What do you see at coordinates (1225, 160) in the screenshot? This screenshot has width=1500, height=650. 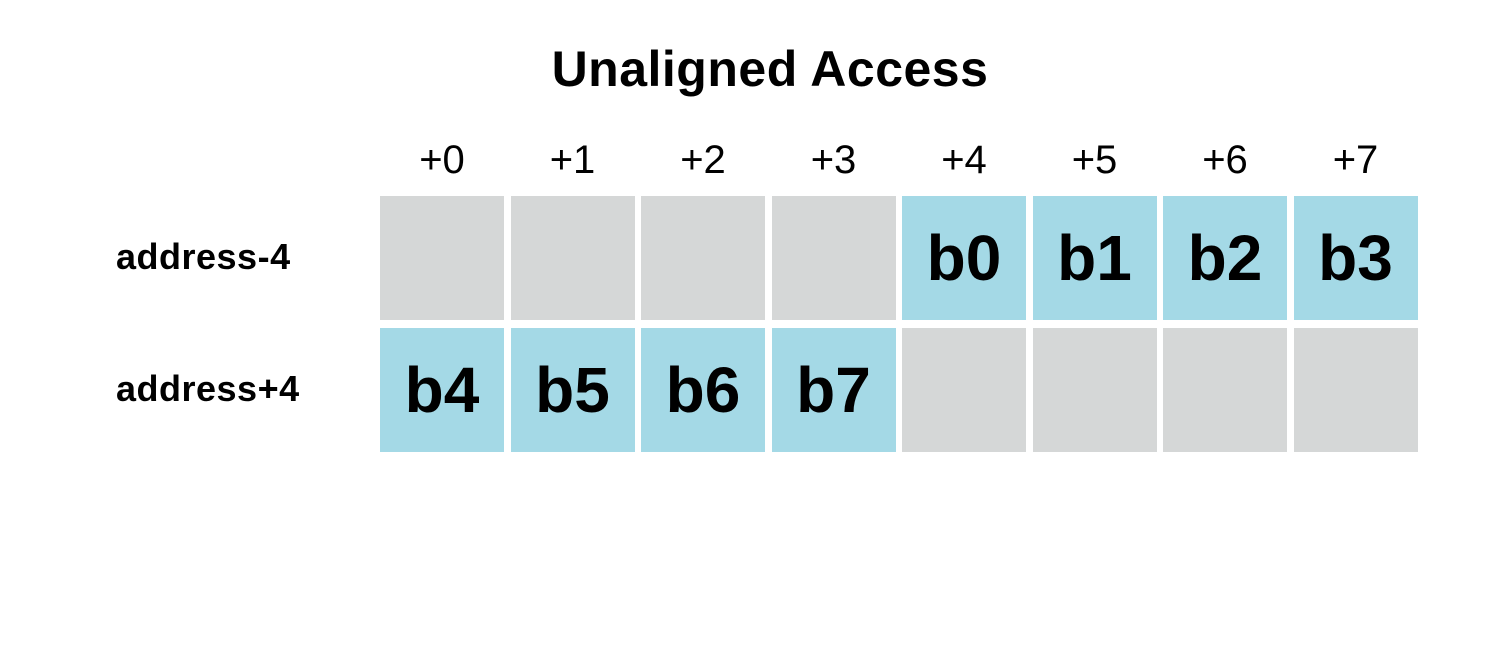 I see `column-header: +6` at bounding box center [1225, 160].